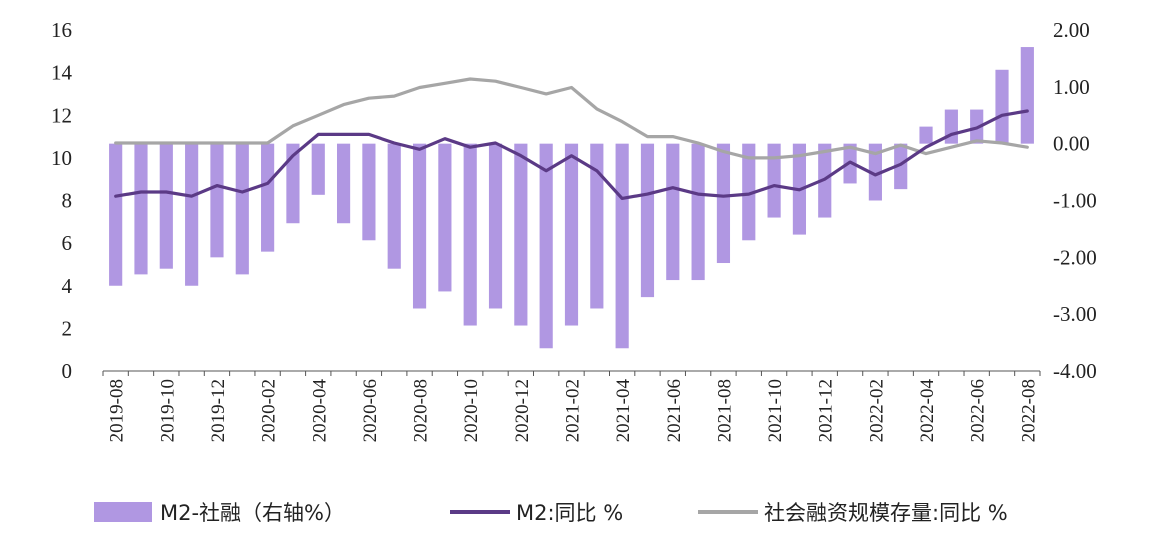  I want to click on x-axis-tick-label: 2022-08, so click(1028, 410).